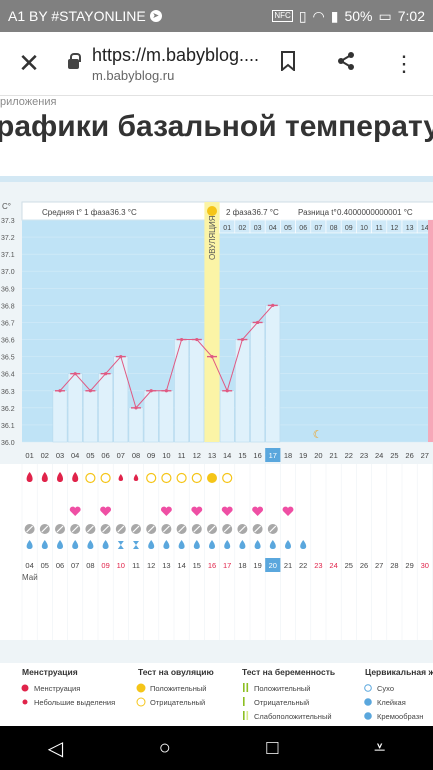 The width and height of the screenshot is (433, 770). Describe the element at coordinates (90, 565) in the screenshot. I see `date-label: 08` at that location.